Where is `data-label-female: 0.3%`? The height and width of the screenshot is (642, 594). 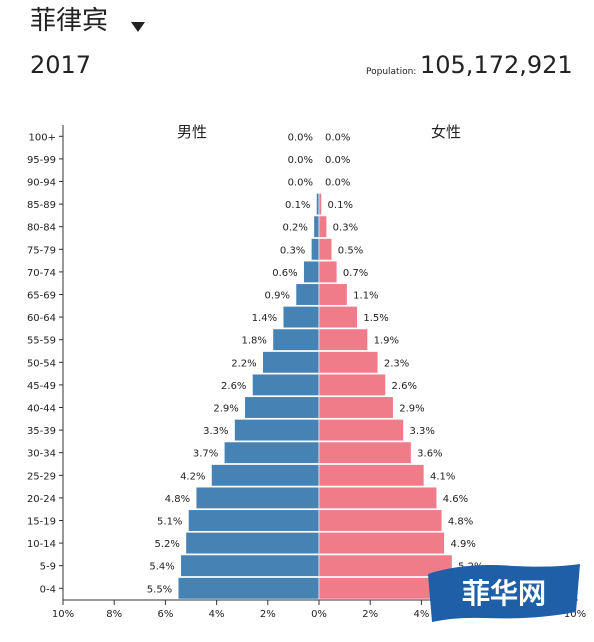 data-label-female: 0.3% is located at coordinates (345, 228).